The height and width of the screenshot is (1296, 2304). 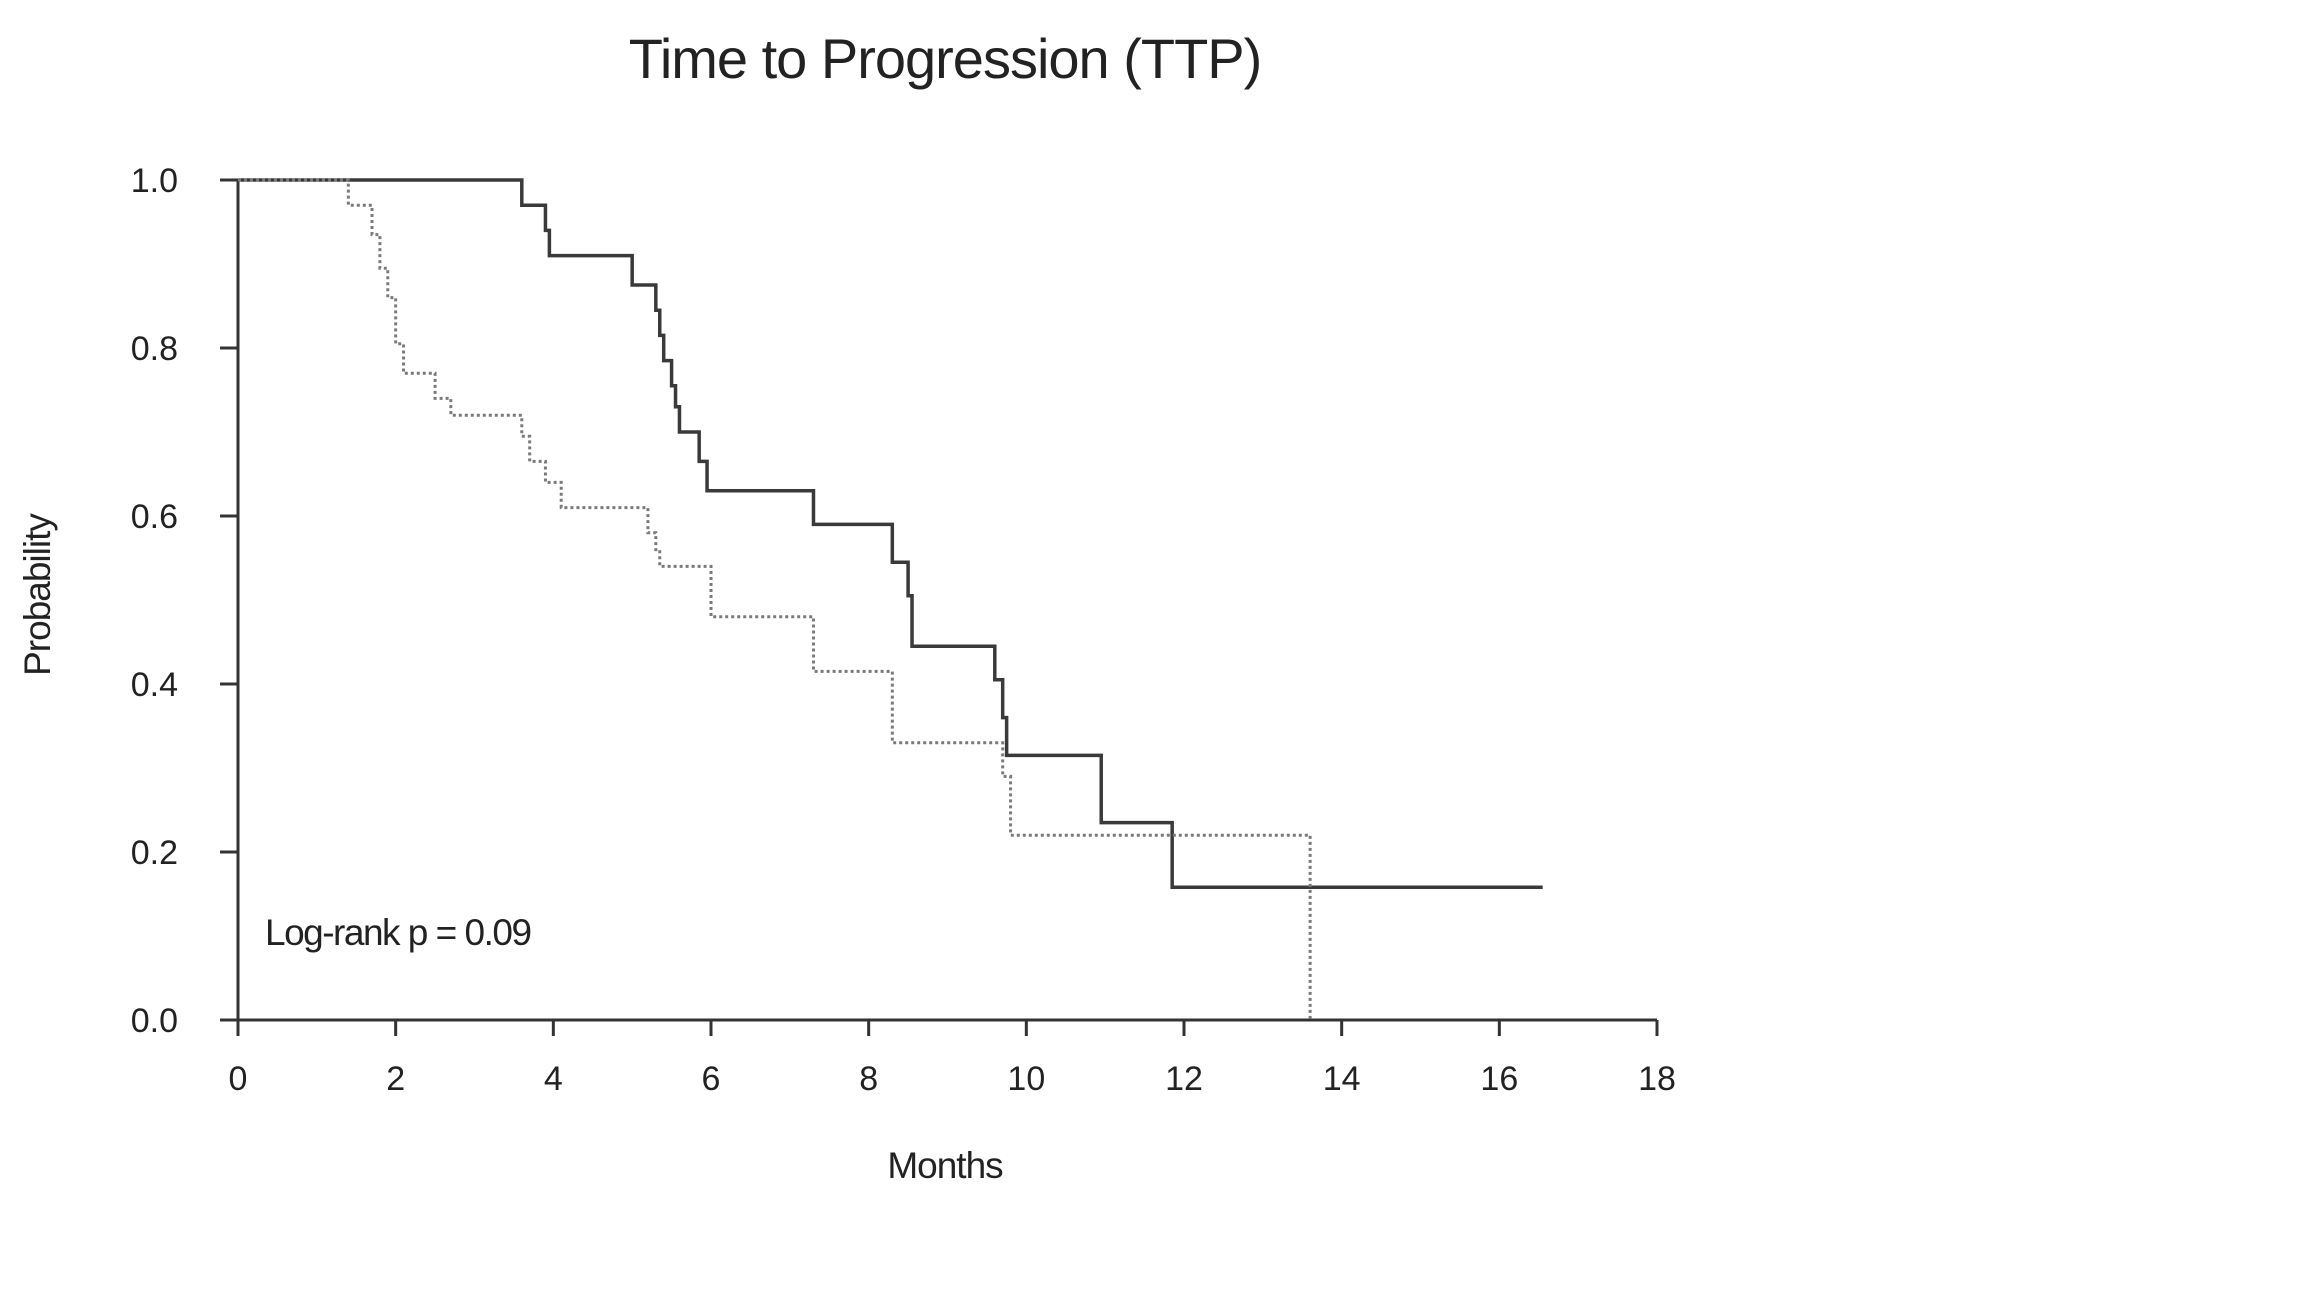 What do you see at coordinates (952, 1059) in the screenshot?
I see `x-axis-ticks: 0 2 4 6 8 10 12 14 16 18` at bounding box center [952, 1059].